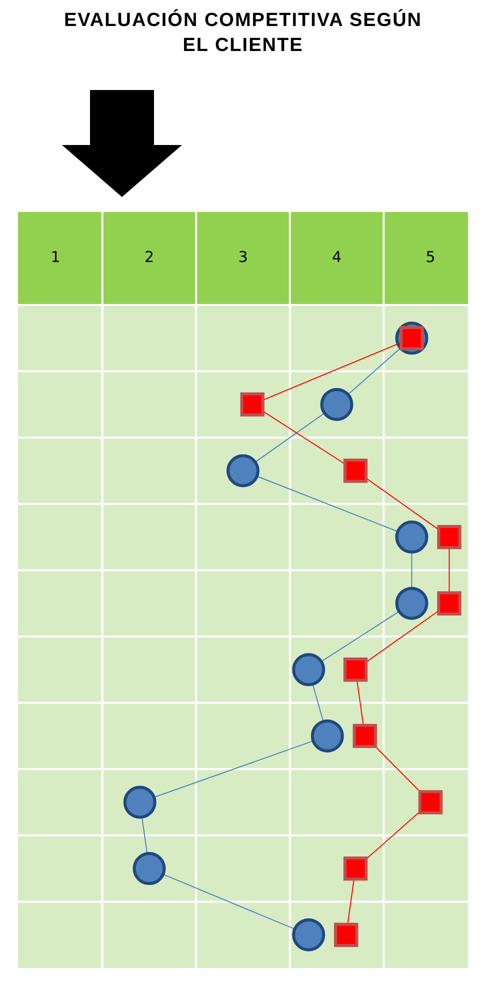 The image size is (486, 986). Describe the element at coordinates (431, 257) in the screenshot. I see `x-tick-label: 5` at that location.